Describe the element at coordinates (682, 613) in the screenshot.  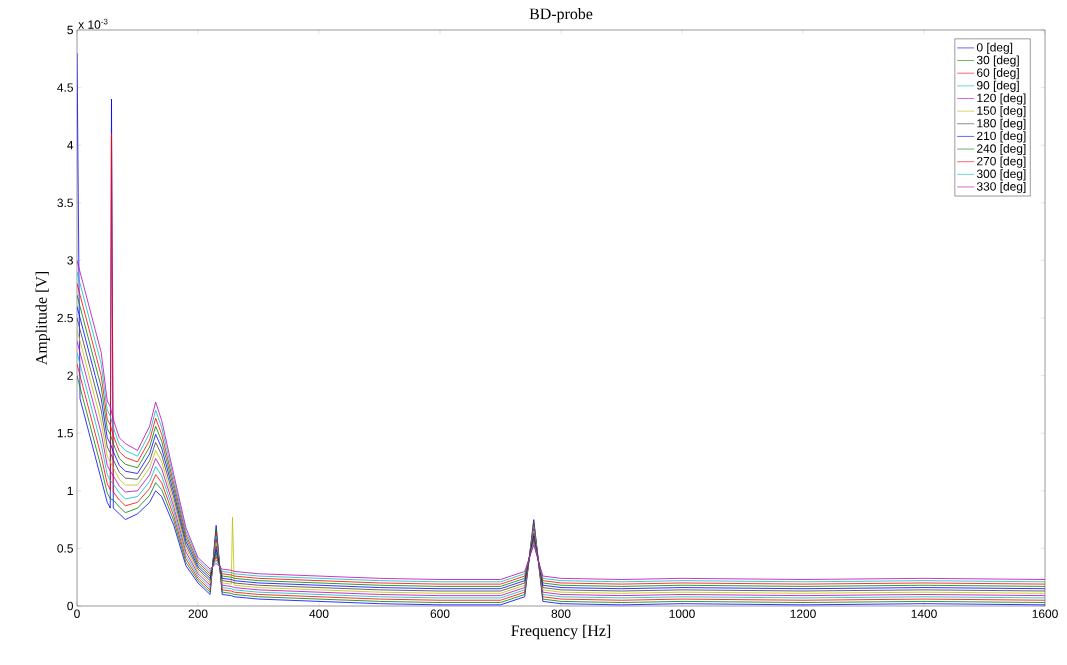
I see `x-tick-label: 1000` at that location.